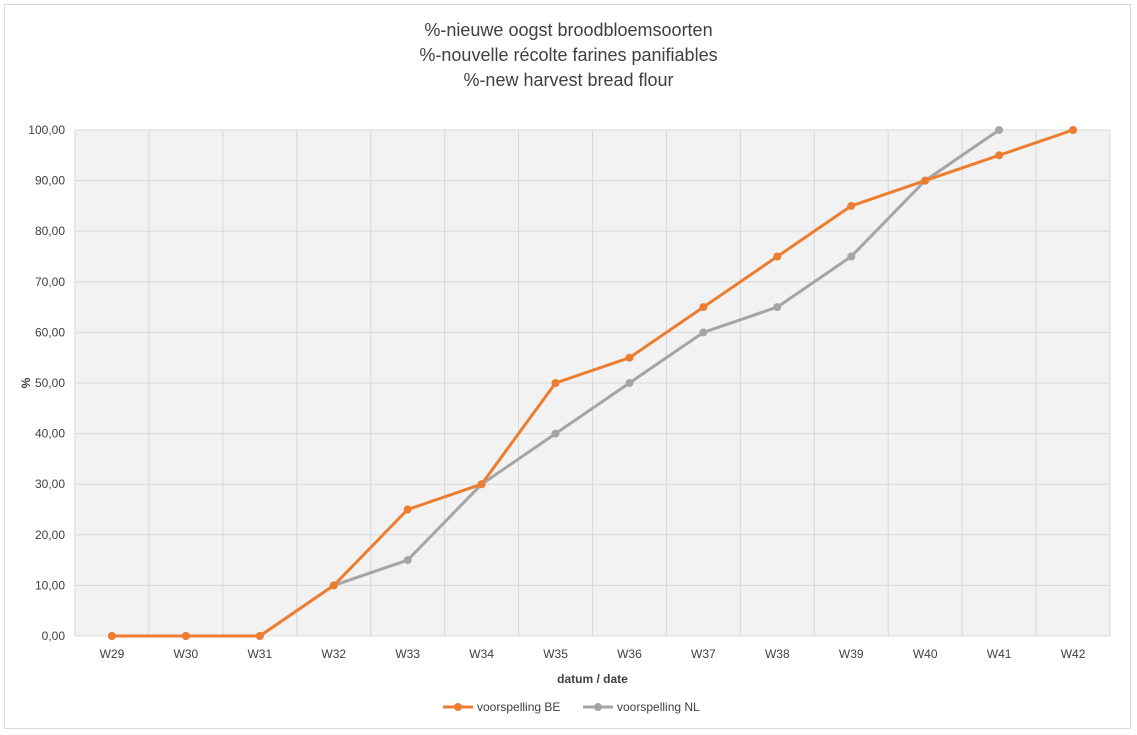  What do you see at coordinates (50, 484) in the screenshot?
I see `y-tick-label: 30,00` at bounding box center [50, 484].